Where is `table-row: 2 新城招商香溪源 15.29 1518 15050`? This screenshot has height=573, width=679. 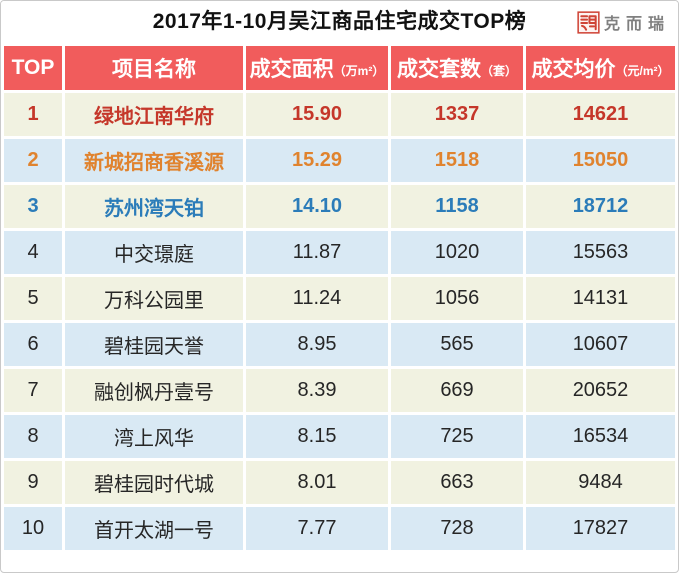 table-row: 2 新城招商香溪源 15.29 1518 15050 is located at coordinates (339, 160).